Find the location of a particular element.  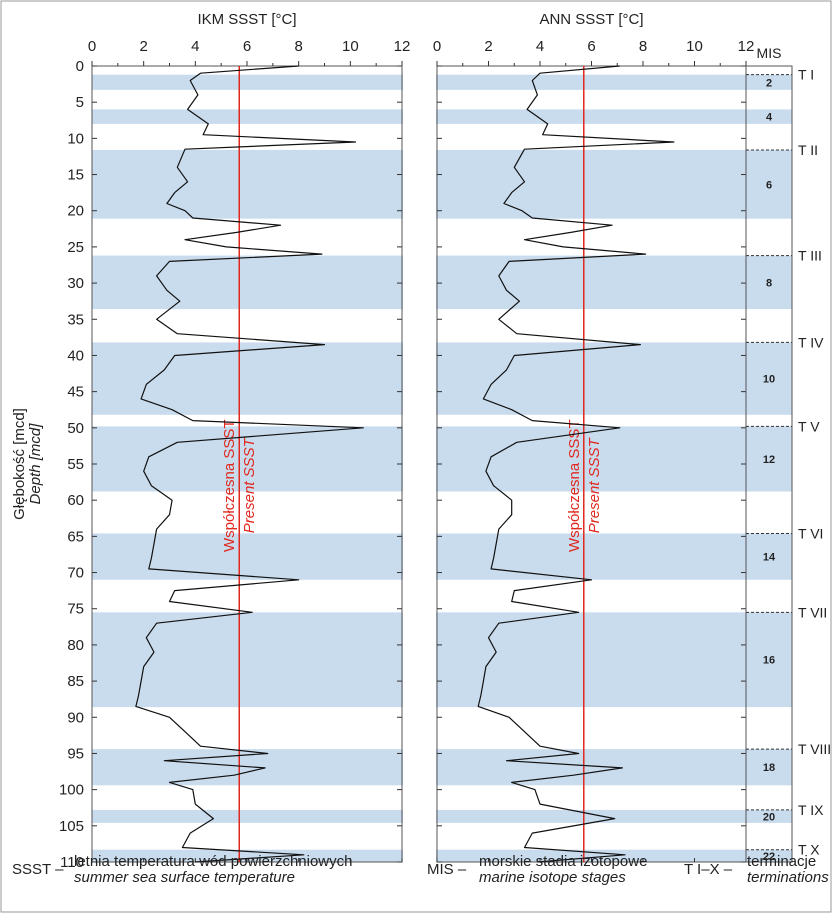

y-tick-label: 25 is located at coordinates (75, 247).